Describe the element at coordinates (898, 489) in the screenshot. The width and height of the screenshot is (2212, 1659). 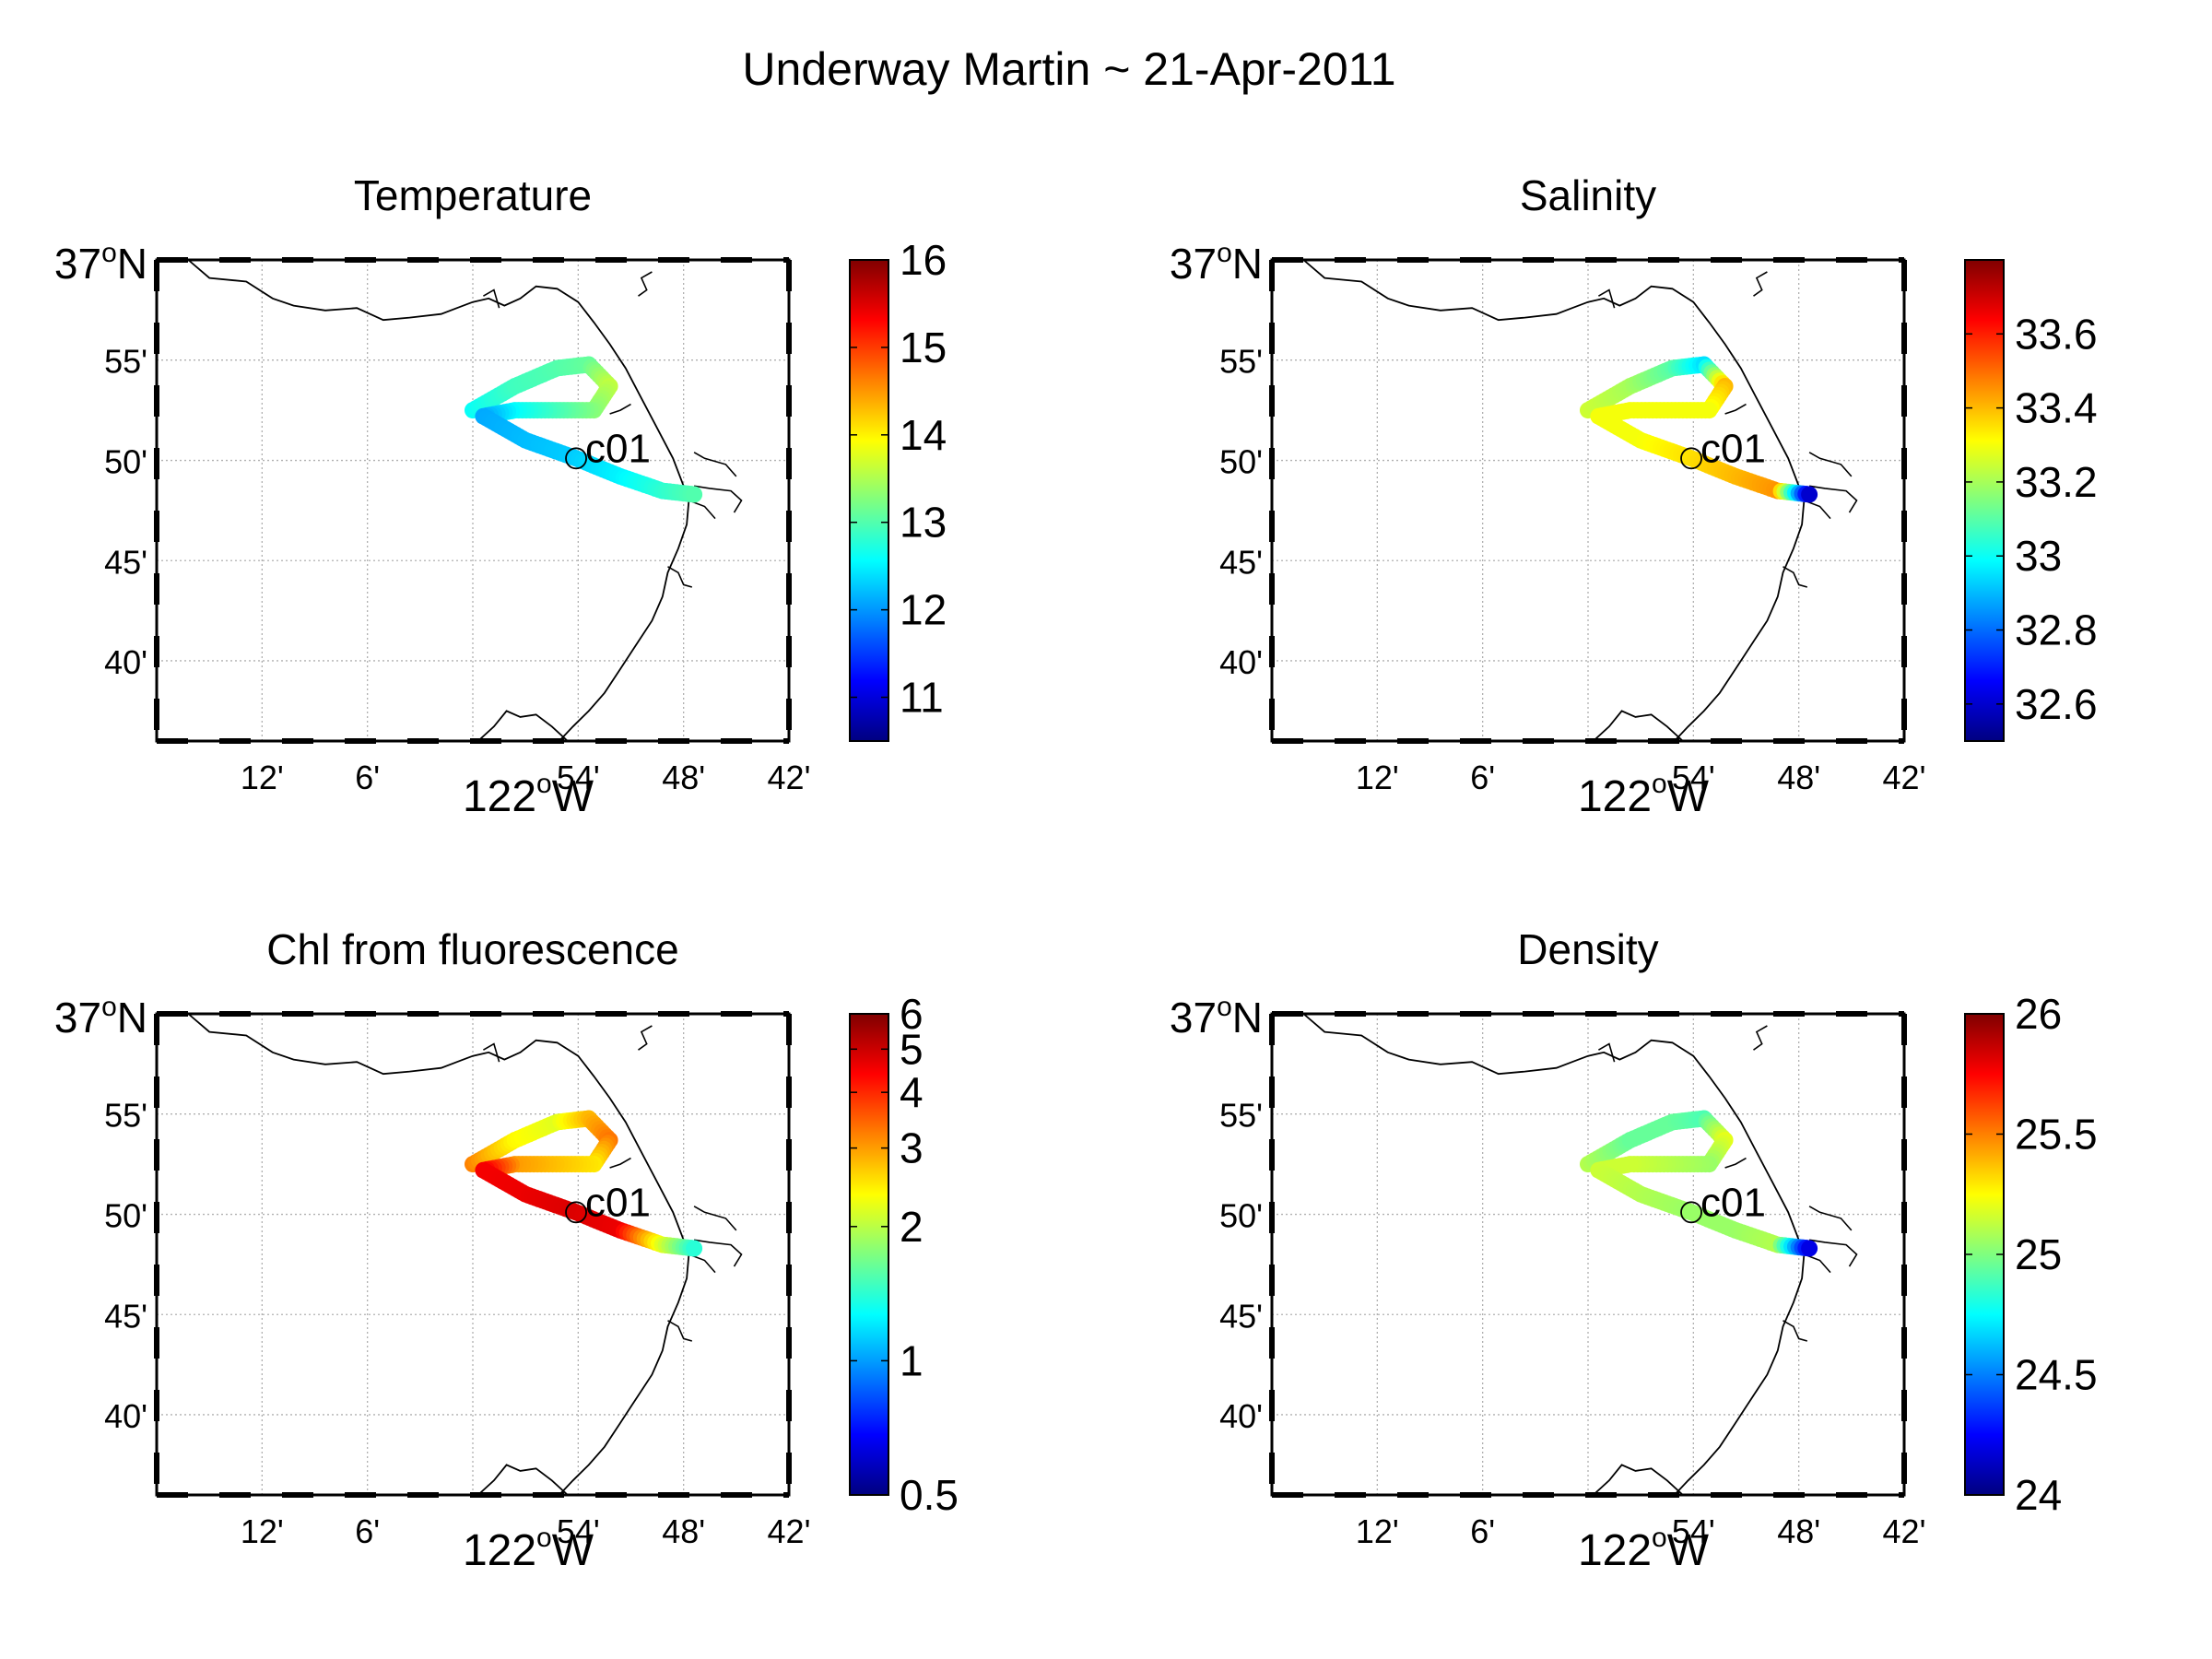
I see `colorbar: 11 12 13 14 15 16` at that location.